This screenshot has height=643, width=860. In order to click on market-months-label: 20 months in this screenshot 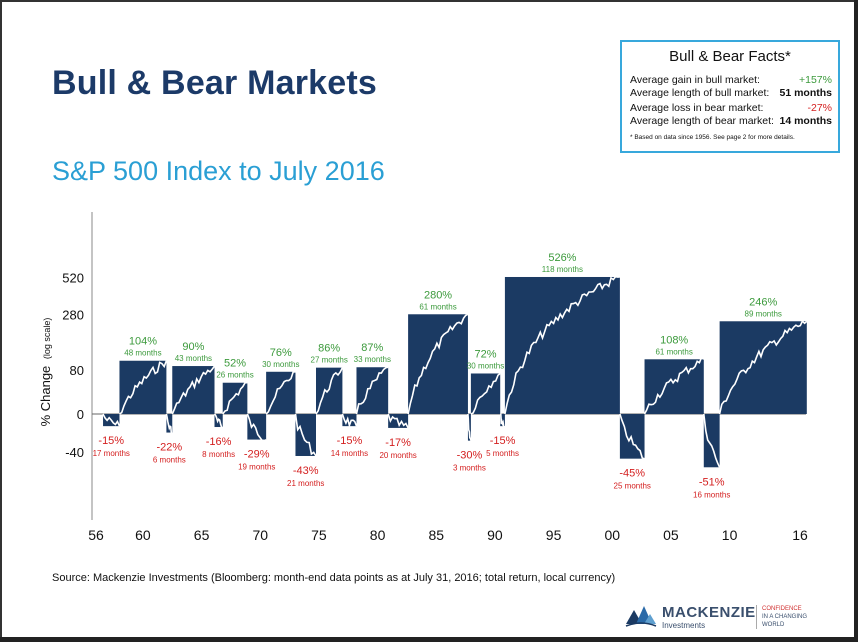, I will do `click(397, 455)`.